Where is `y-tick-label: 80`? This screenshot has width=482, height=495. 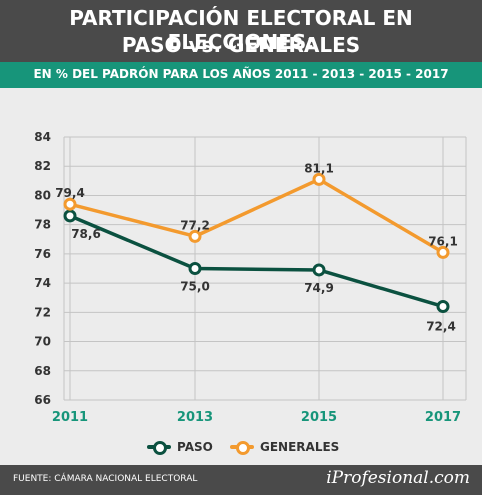
y-tick-label: 80 is located at coordinates (42, 195).